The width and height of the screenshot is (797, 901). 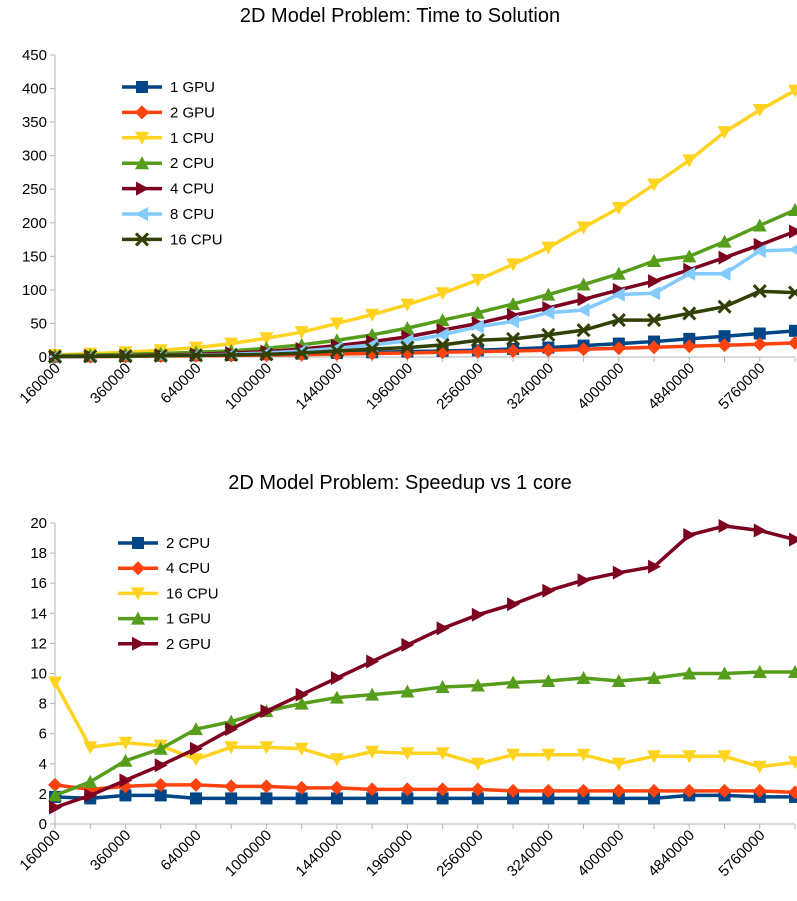 I want to click on legend-label: 16 CPU, so click(x=192, y=593).